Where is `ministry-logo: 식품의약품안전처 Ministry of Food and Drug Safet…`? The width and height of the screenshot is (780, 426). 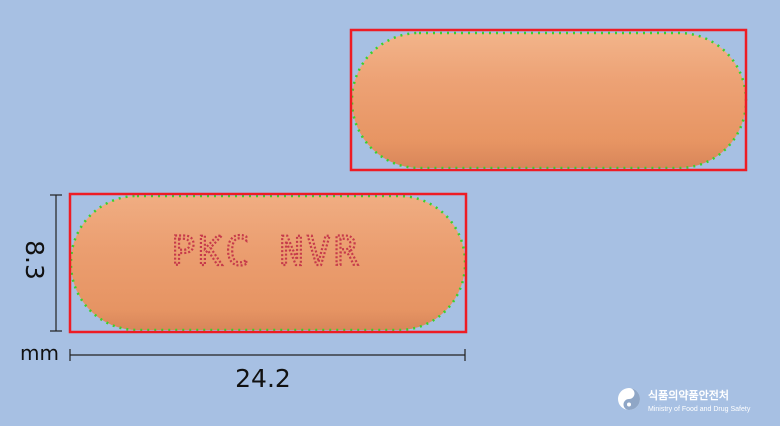 ministry-logo: 식품의약품안전처 Ministry of Food and Drug Safet… is located at coordinates (684, 400).